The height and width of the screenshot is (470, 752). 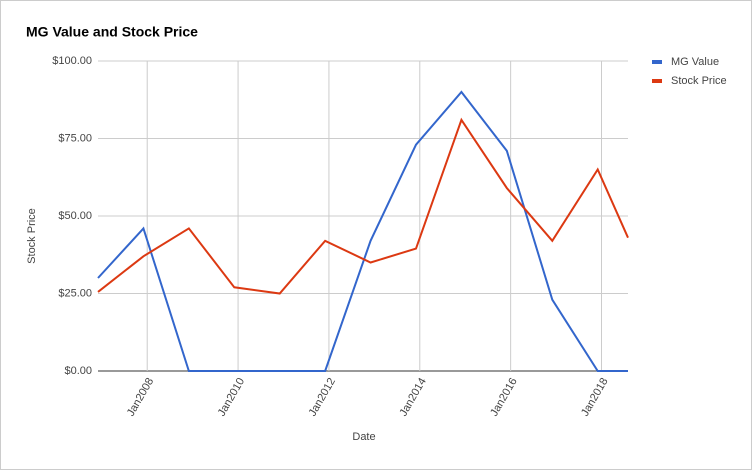 What do you see at coordinates (78, 371) in the screenshot?
I see `y-tick-label: $0.00` at bounding box center [78, 371].